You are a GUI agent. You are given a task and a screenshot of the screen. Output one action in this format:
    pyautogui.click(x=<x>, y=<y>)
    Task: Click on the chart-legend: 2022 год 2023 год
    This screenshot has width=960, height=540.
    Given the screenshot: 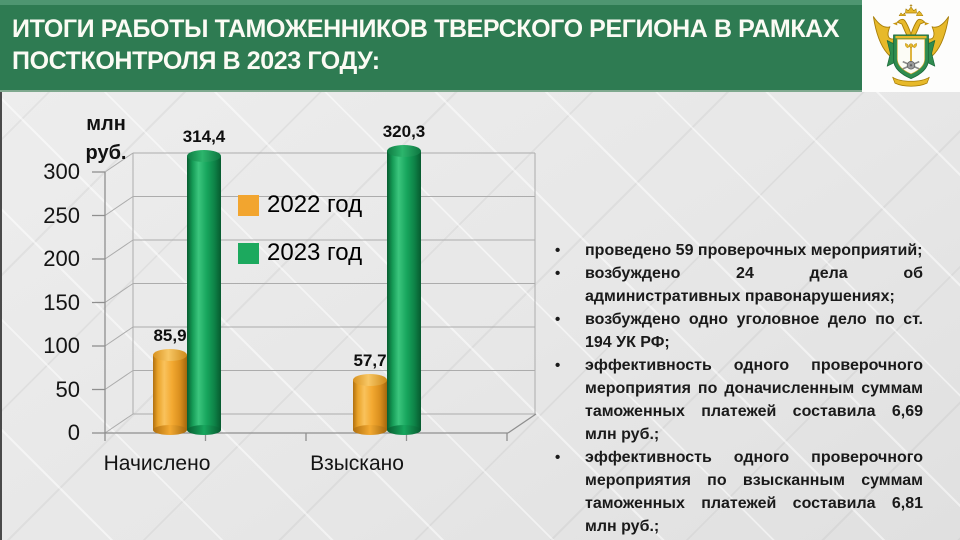 What is the action you would take?
    pyautogui.click(x=300, y=238)
    